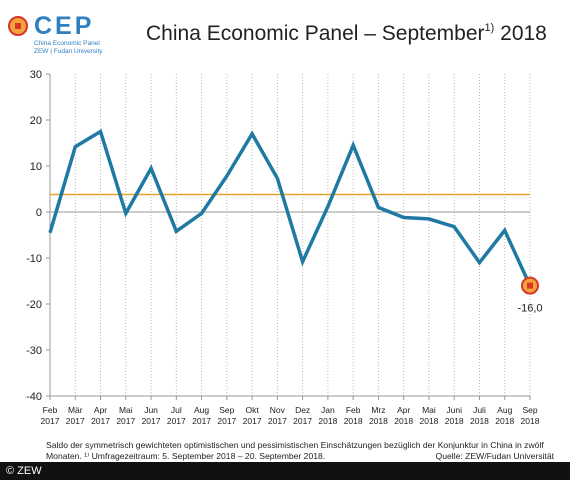  I want to click on copyright-bar: © ZEW, so click(285, 471).